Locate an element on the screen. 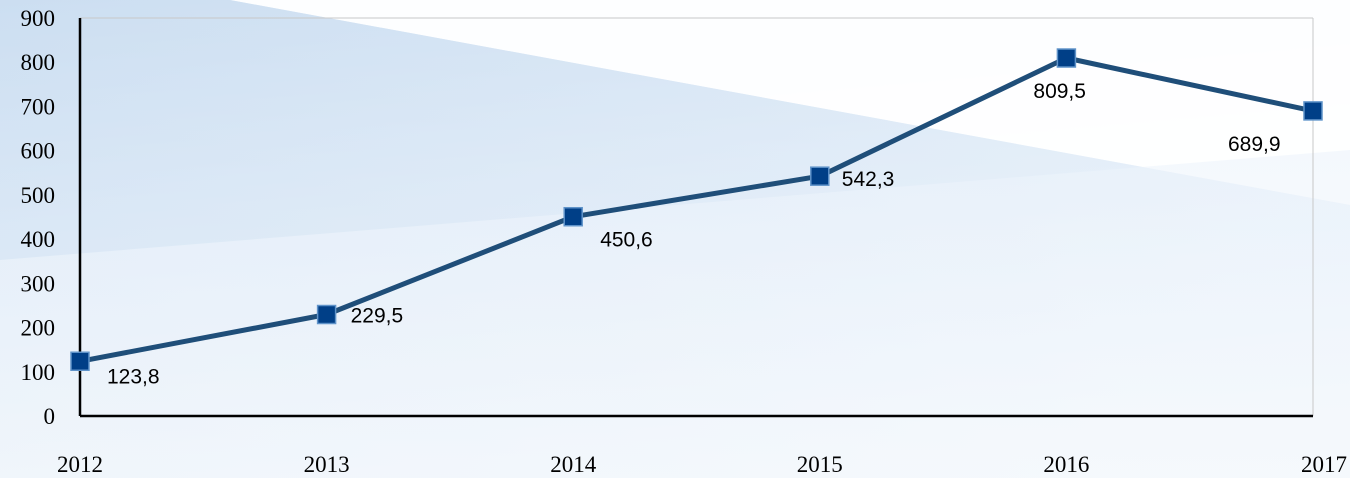 The width and height of the screenshot is (1350, 478). y-tick-label: 200 is located at coordinates (38, 328).